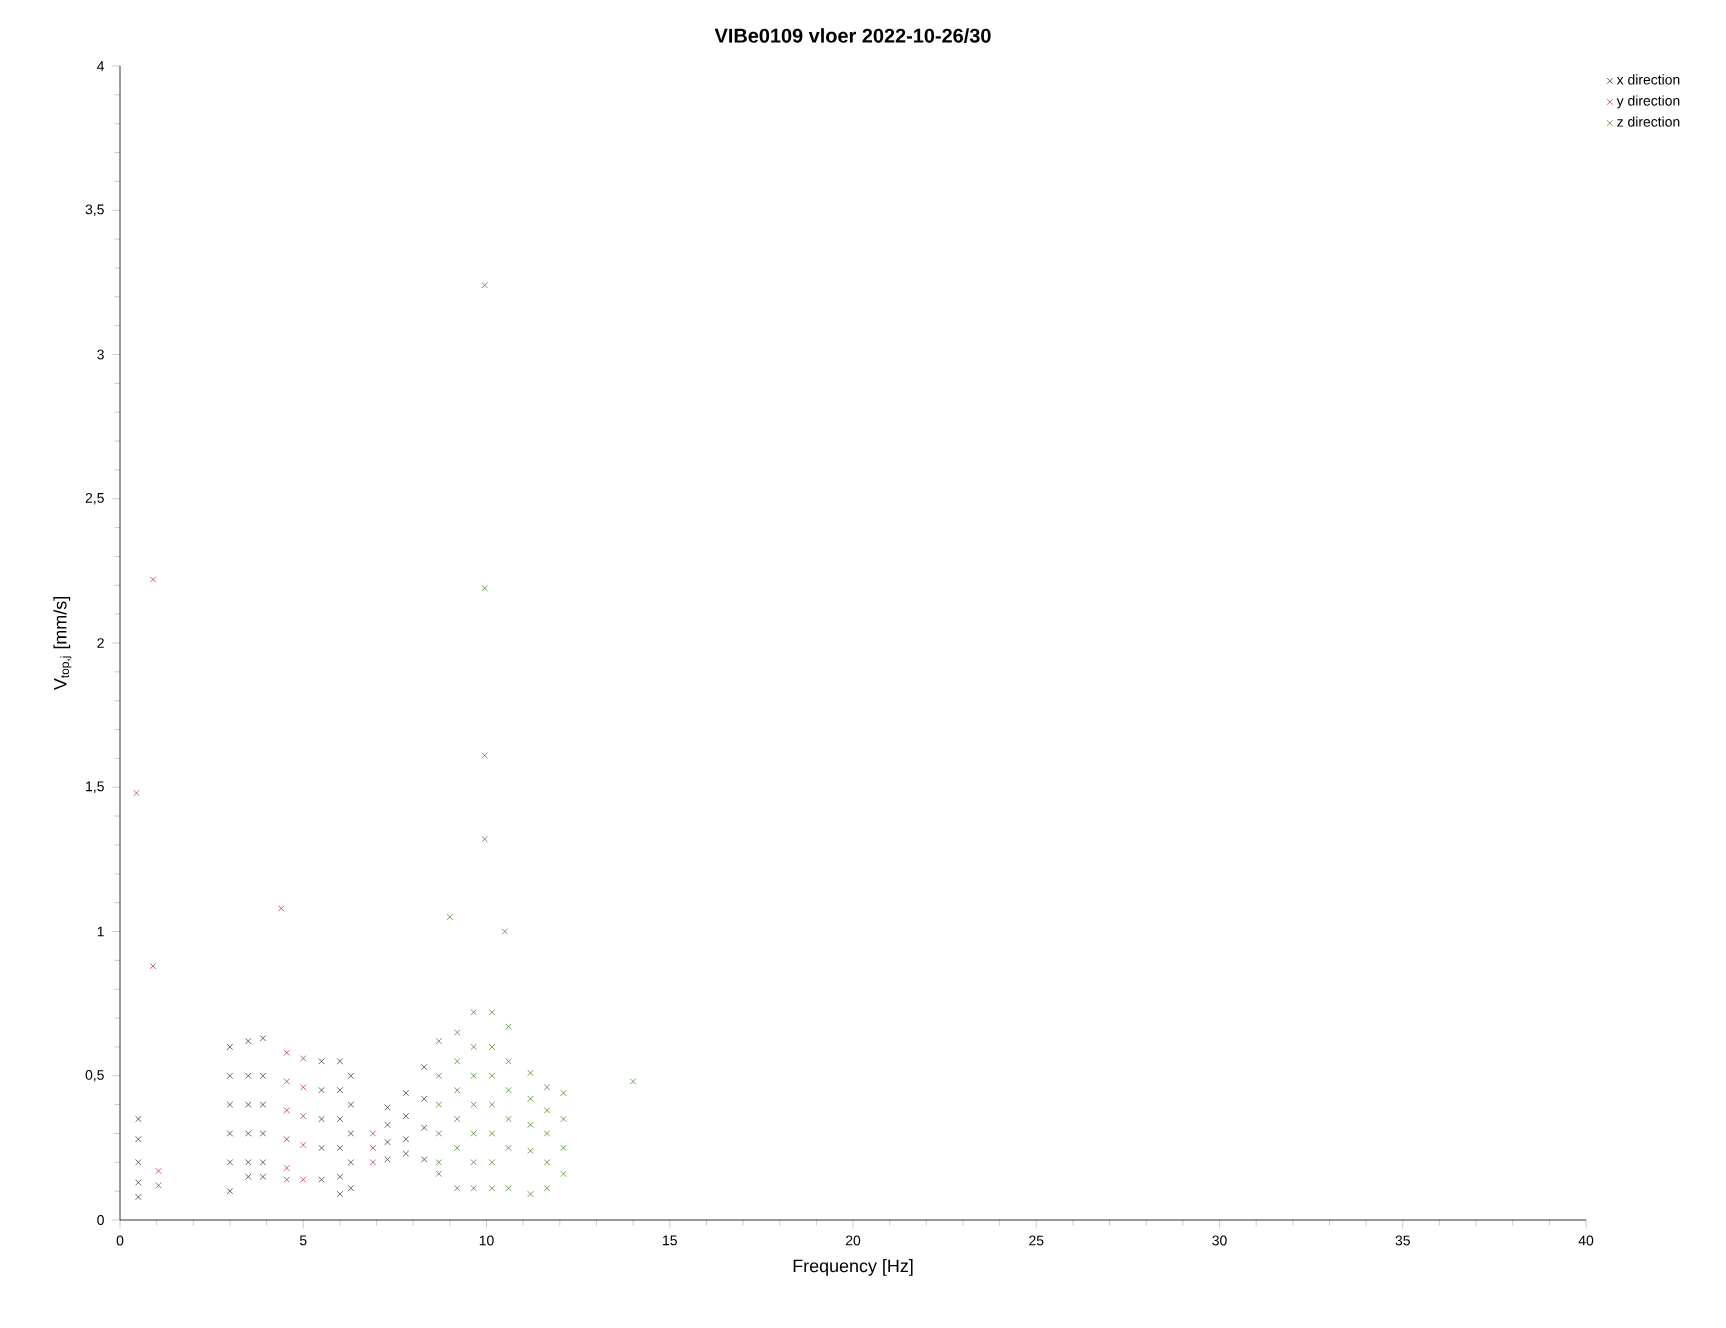 The width and height of the screenshot is (1726, 1328). I want to click on chart-title: VIBe0109 vloer 2022-10-26/30, so click(852, 35).